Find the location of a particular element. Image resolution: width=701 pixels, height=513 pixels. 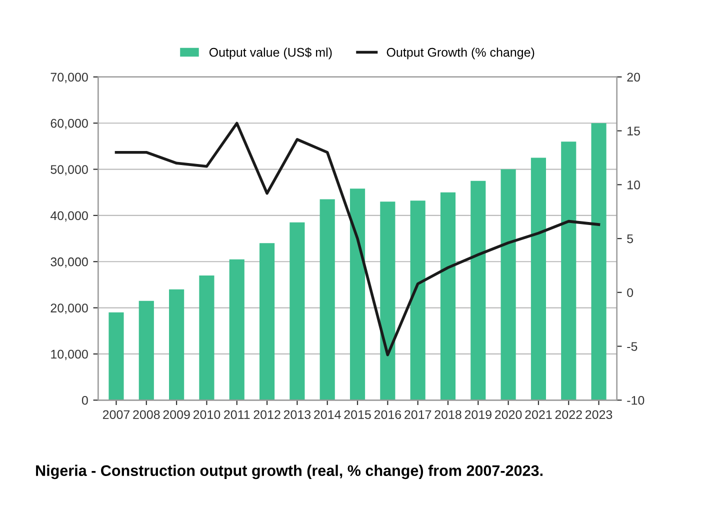

x-tick-label: 2017 is located at coordinates (418, 415).